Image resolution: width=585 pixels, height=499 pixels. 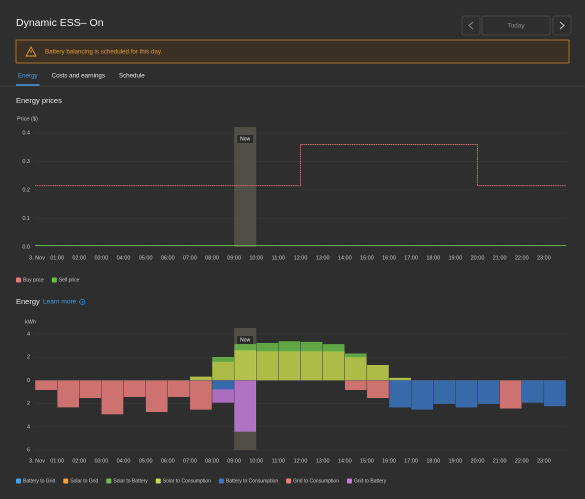 What do you see at coordinates (39, 481) in the screenshot?
I see `legend-label: Battery to Grid` at bounding box center [39, 481].